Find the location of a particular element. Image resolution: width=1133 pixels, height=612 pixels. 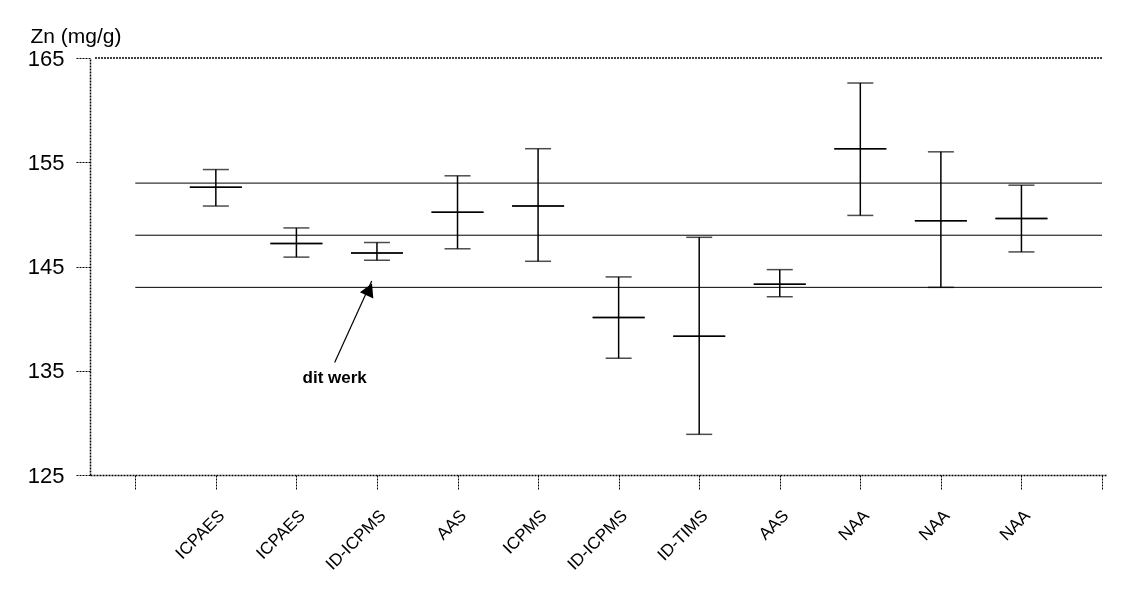

annotation: dit werk is located at coordinates (335, 378).